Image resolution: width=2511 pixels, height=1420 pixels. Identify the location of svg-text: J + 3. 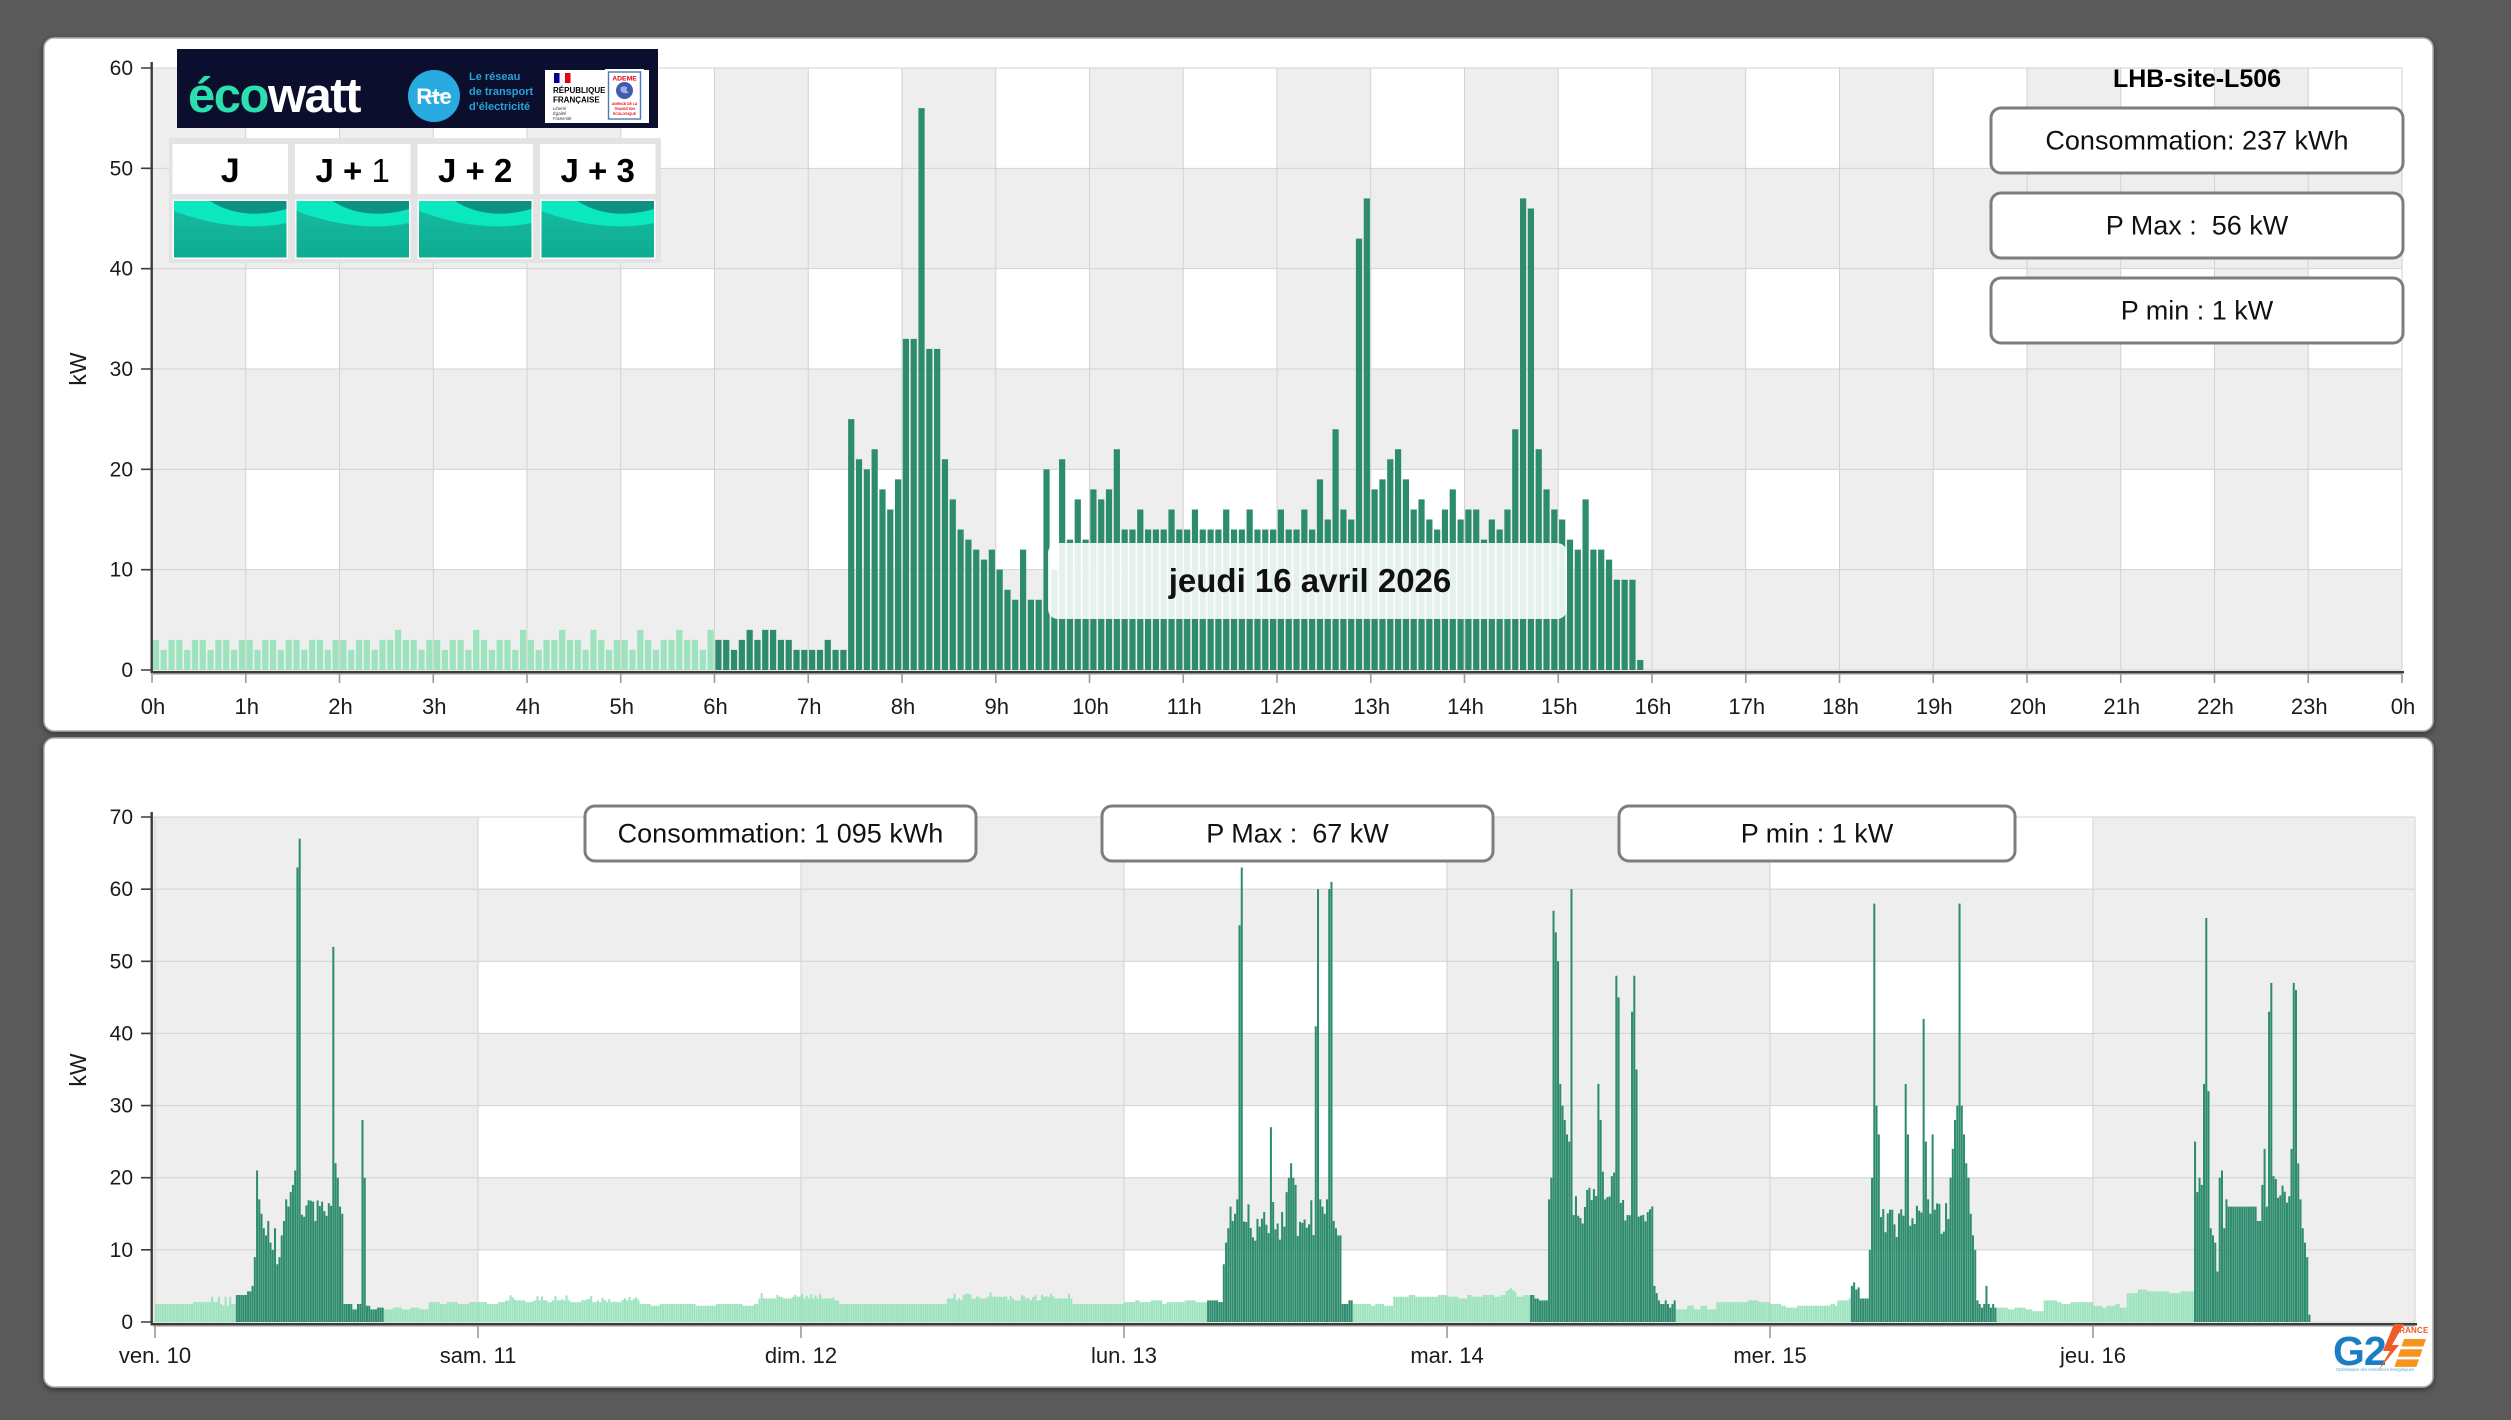
(598, 170).